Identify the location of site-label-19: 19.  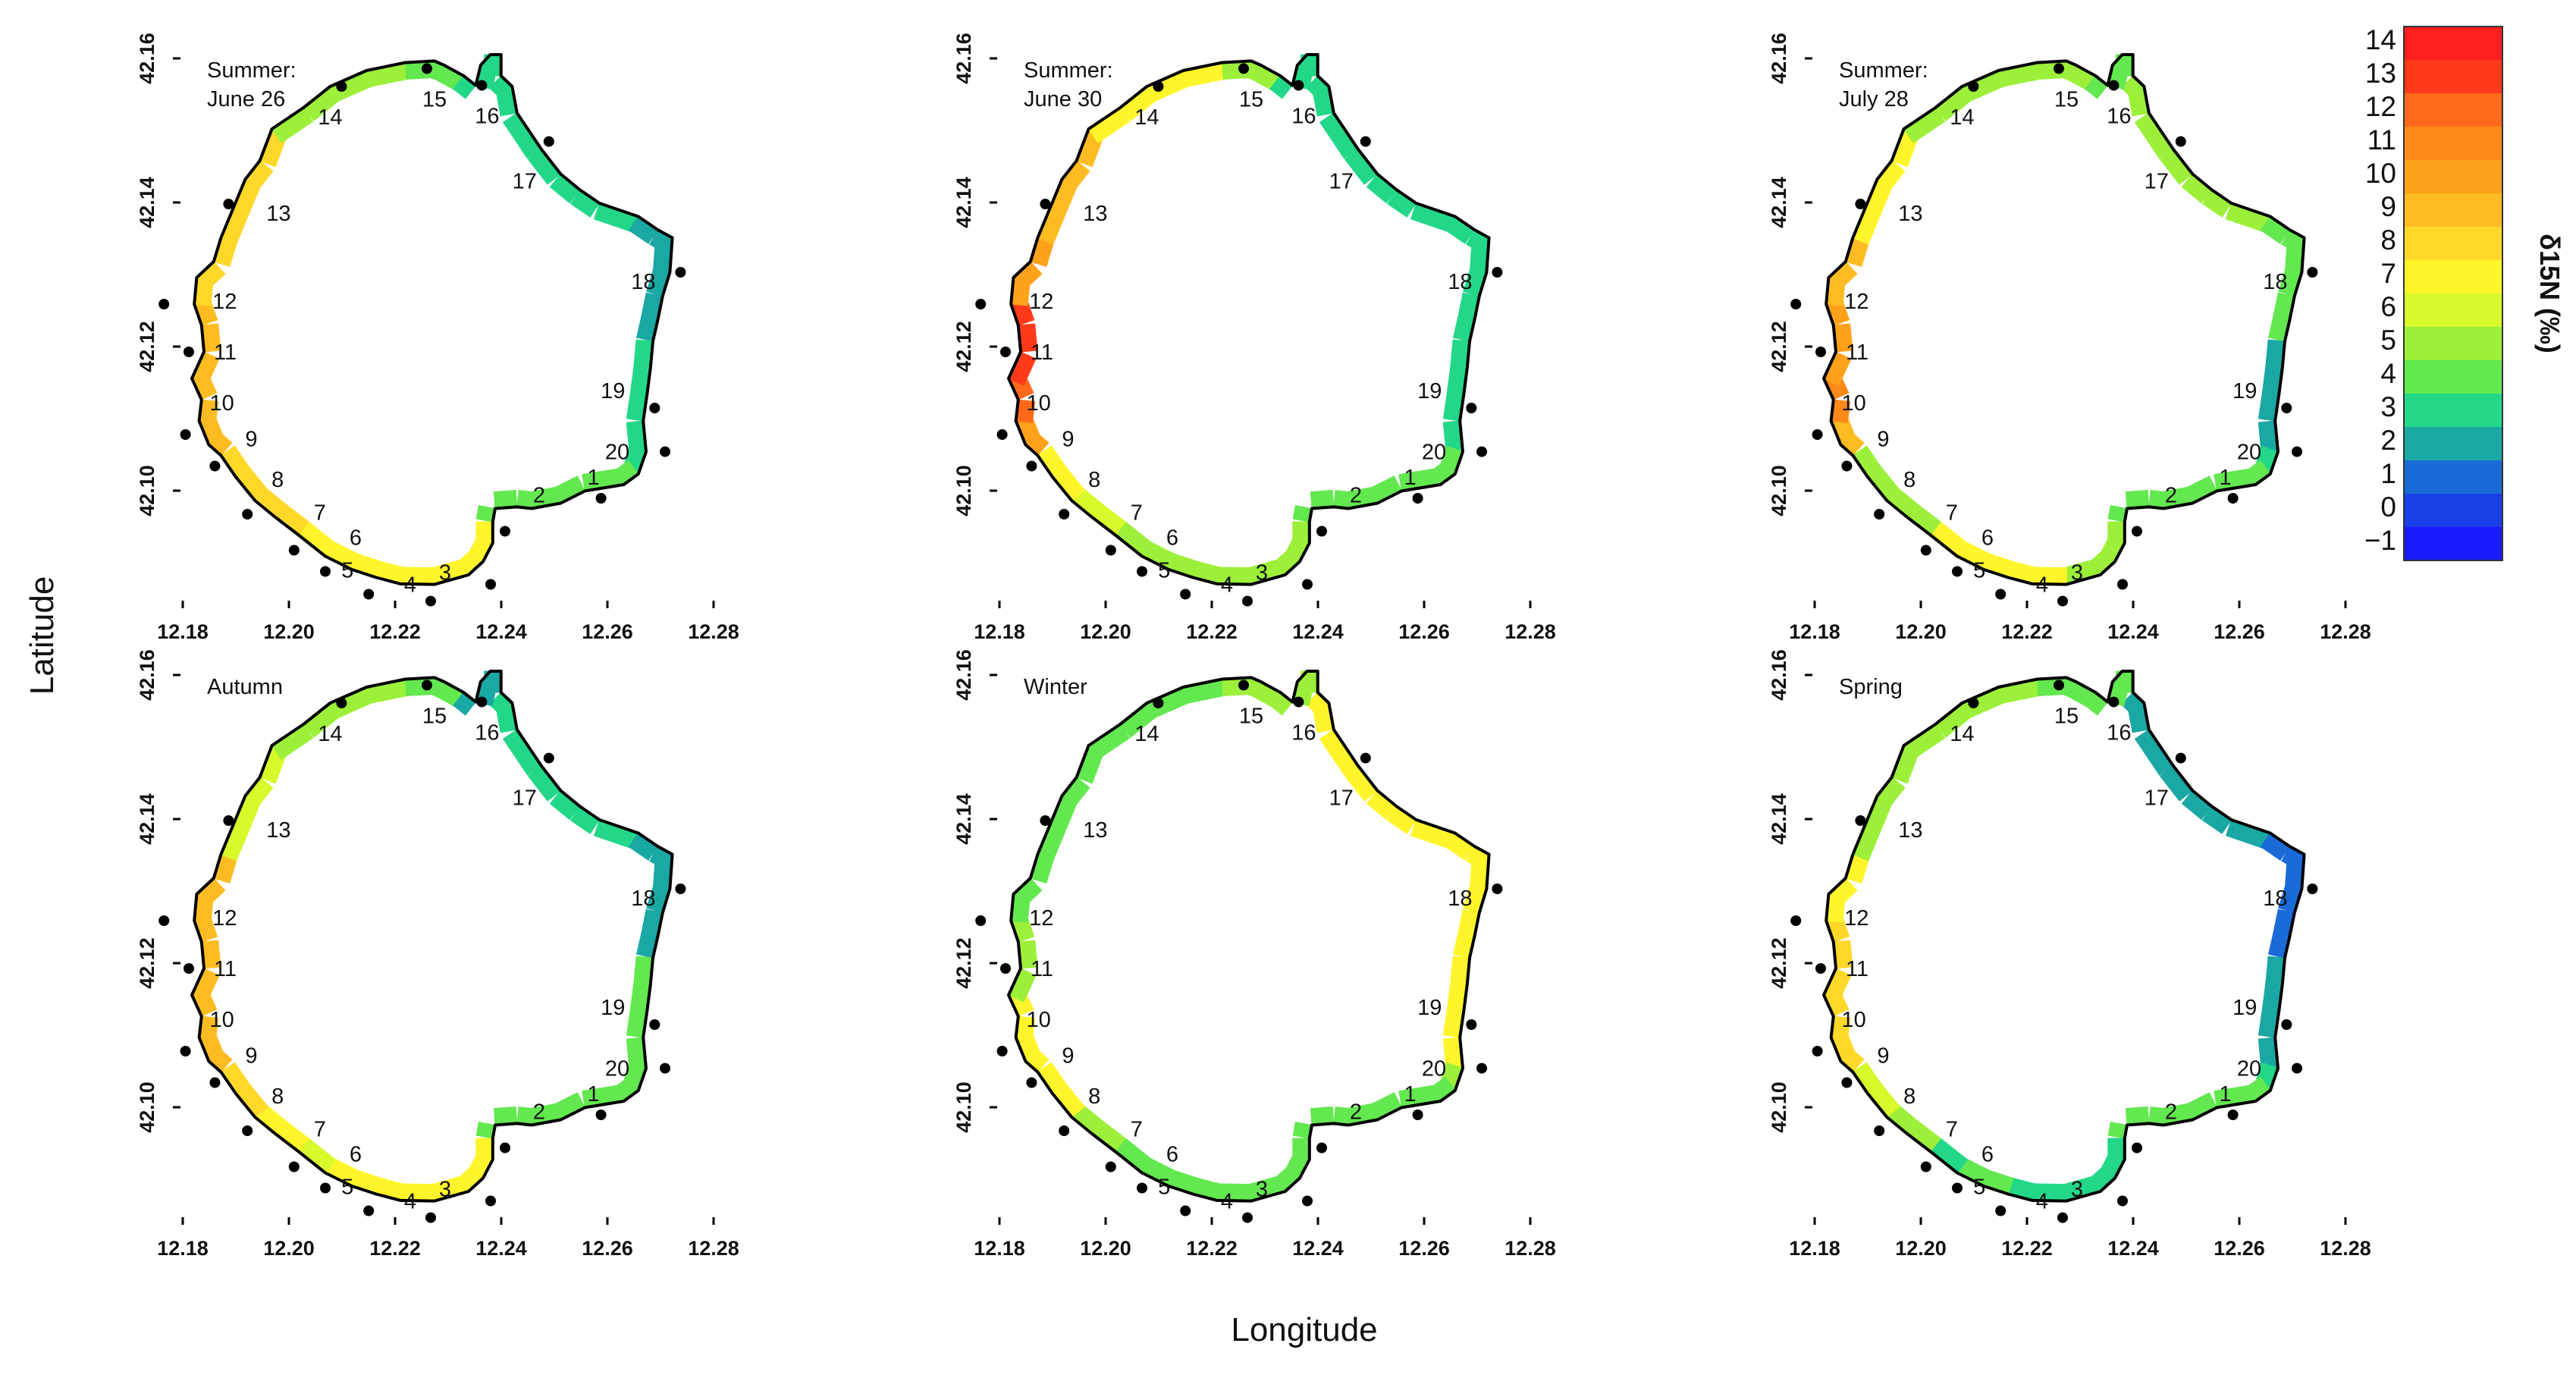
(1429, 391).